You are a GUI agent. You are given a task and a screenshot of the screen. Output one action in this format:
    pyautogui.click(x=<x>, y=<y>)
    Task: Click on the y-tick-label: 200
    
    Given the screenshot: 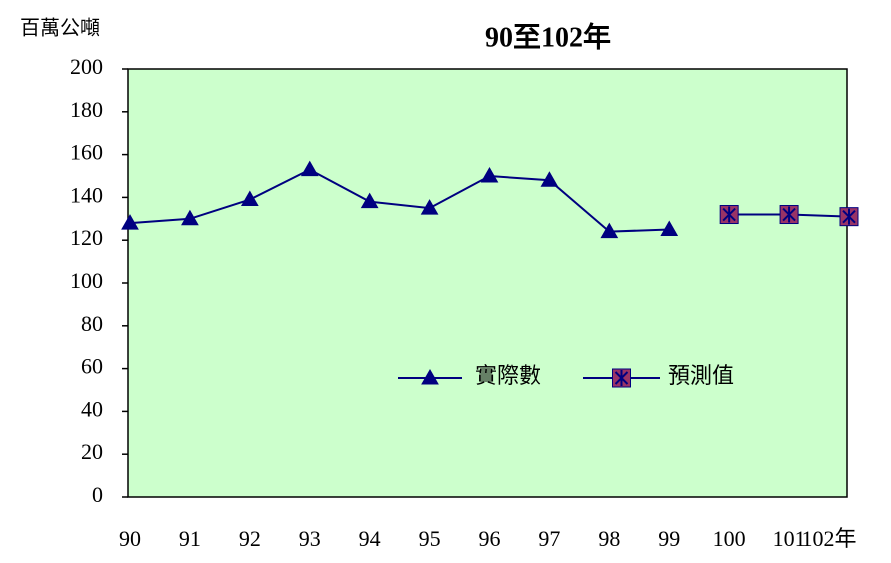 What is the action you would take?
    pyautogui.click(x=86, y=66)
    